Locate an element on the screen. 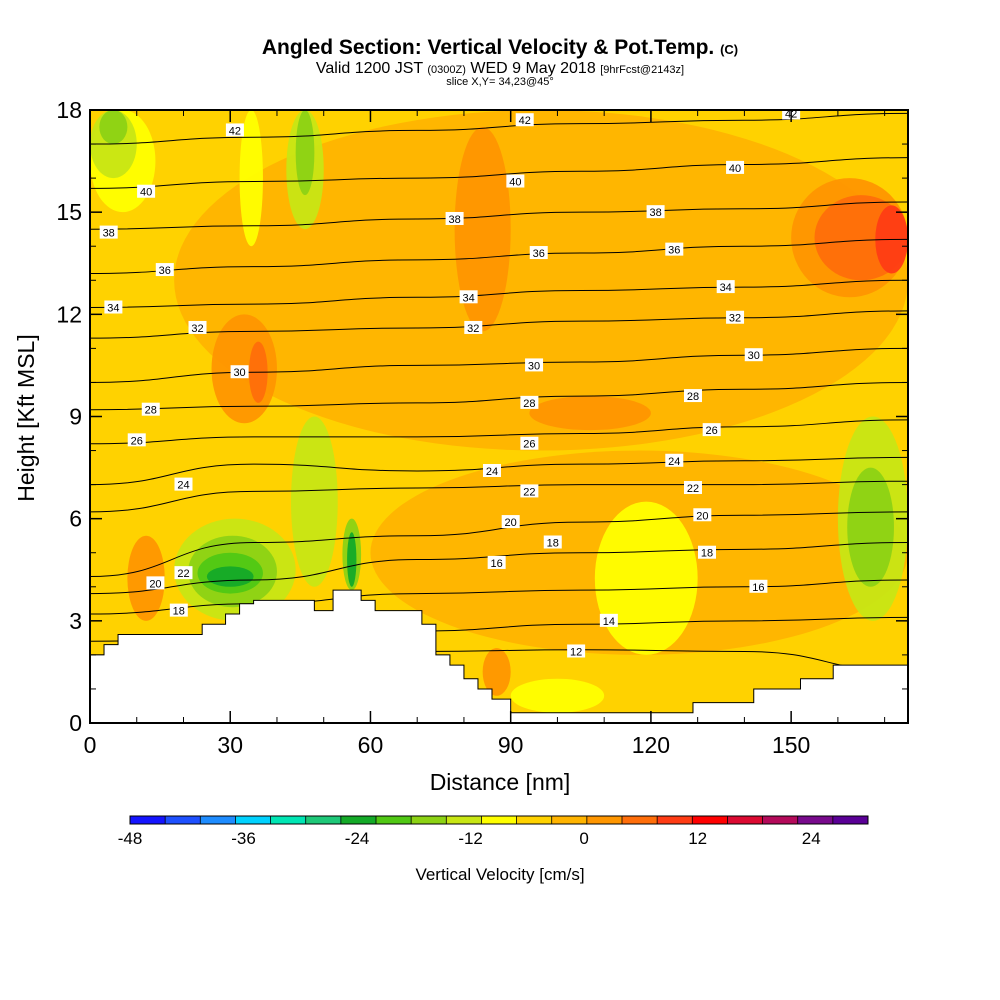 The image size is (1000, 1000). x-tick-label: 120 is located at coordinates (651, 745).